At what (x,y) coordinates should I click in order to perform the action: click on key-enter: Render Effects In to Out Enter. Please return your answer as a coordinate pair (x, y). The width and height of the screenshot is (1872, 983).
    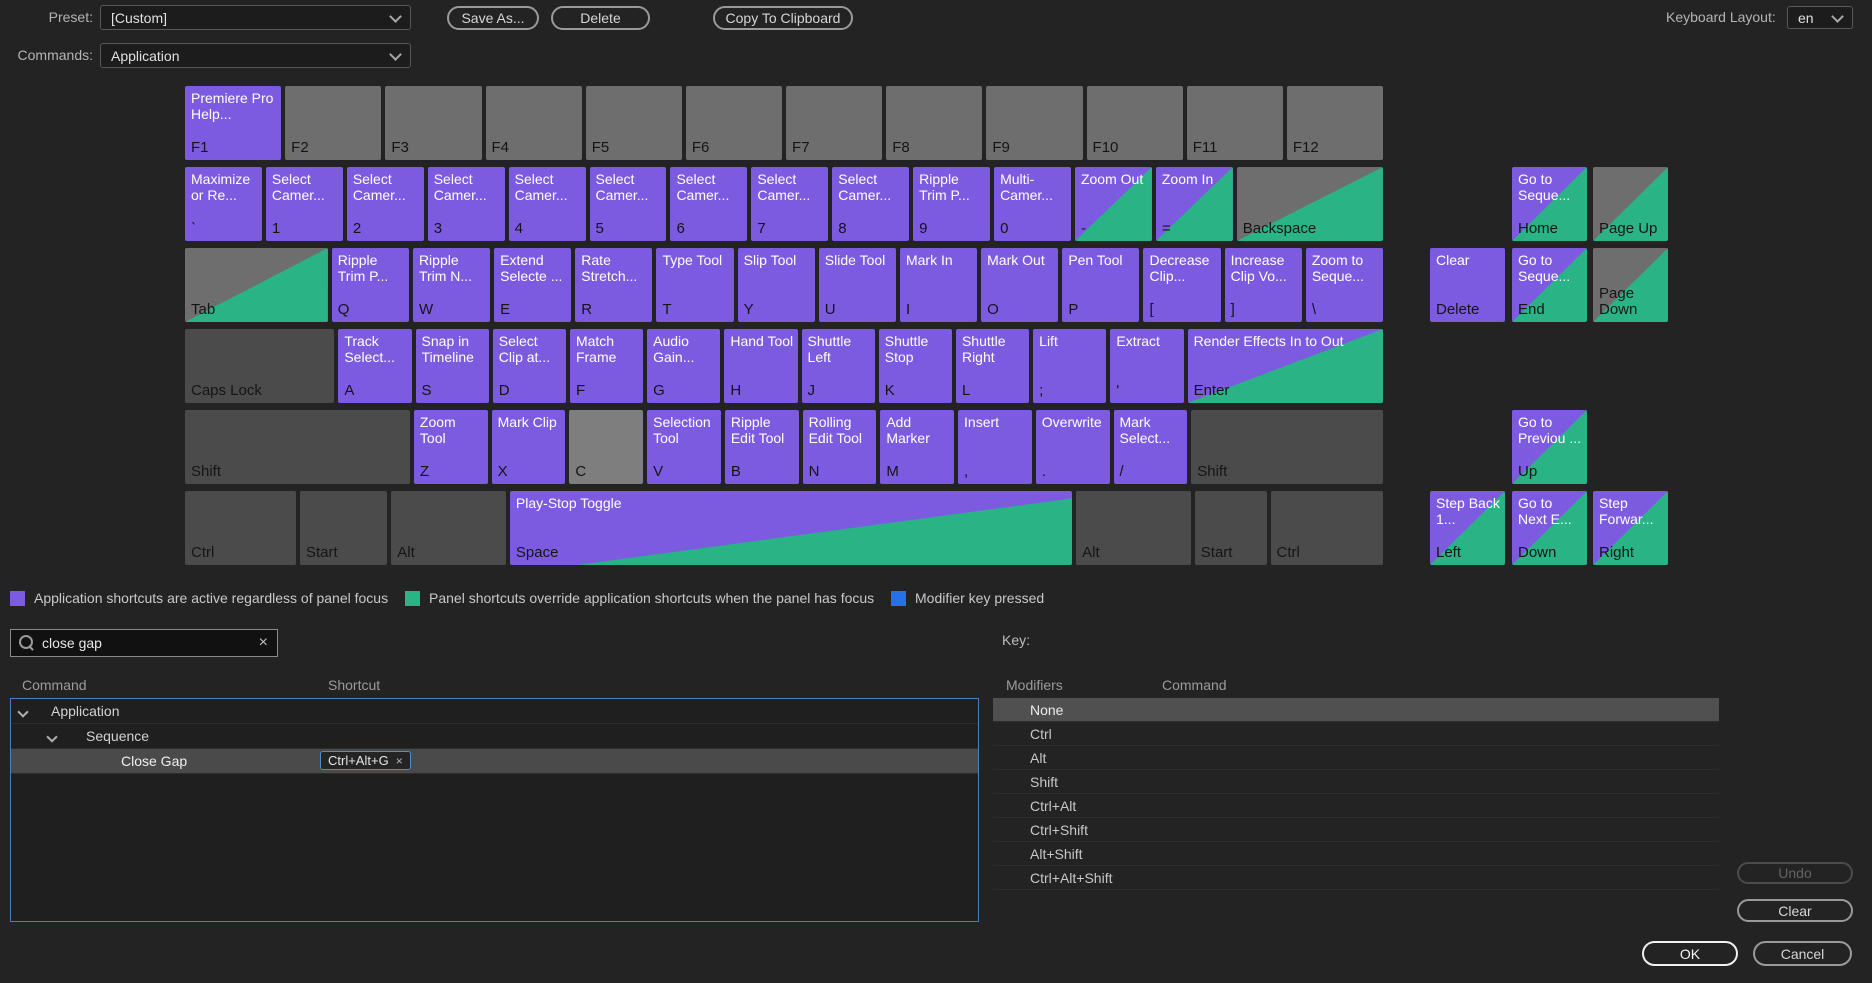
    Looking at the image, I should click on (1285, 366).